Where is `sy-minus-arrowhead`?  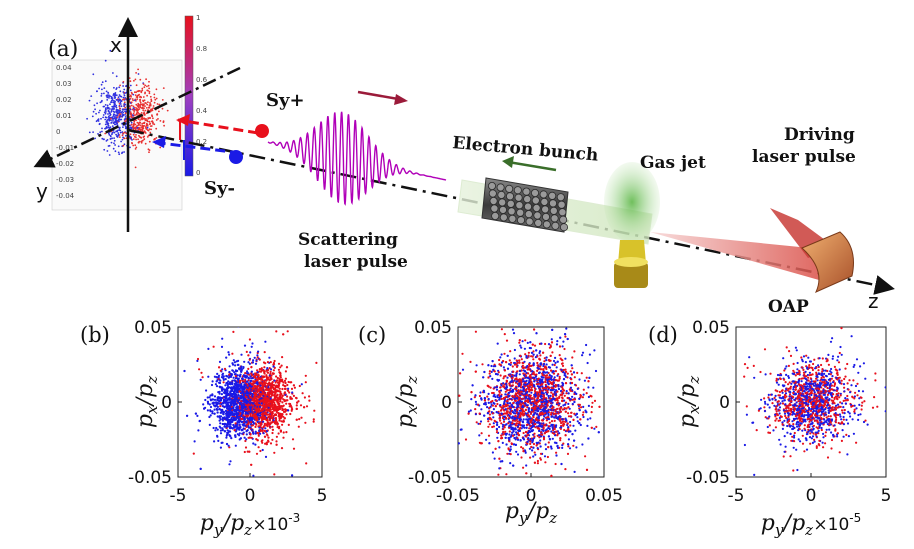 sy-minus-arrowhead is located at coordinates (159, 142).